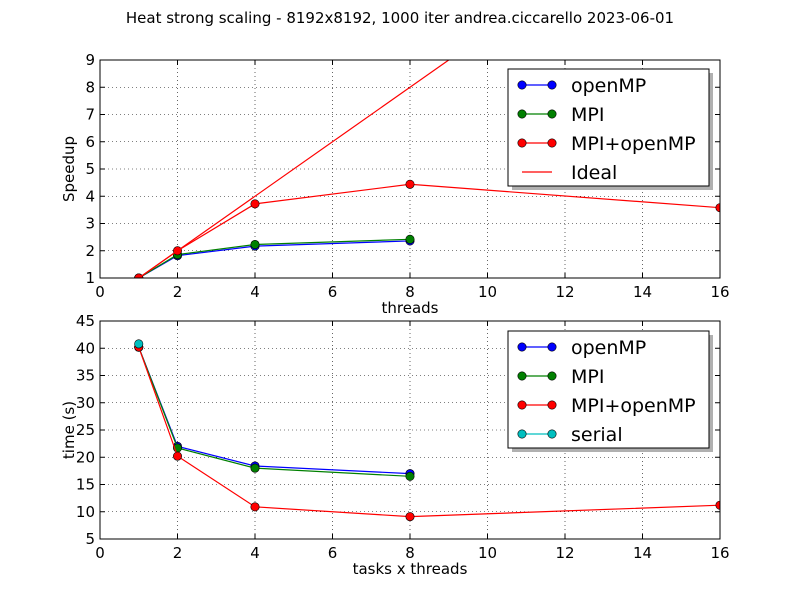  What do you see at coordinates (294, 169) in the screenshot?
I see `series-line-ideal` at bounding box center [294, 169].